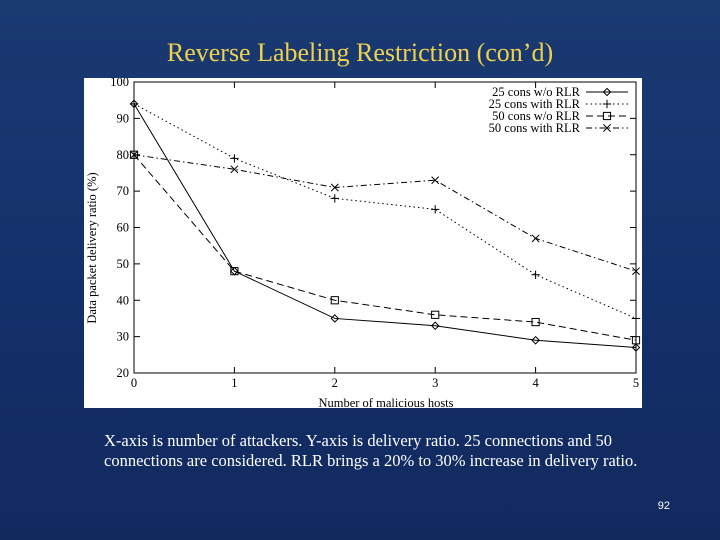  I want to click on y-tick-label: 60, so click(123, 228).